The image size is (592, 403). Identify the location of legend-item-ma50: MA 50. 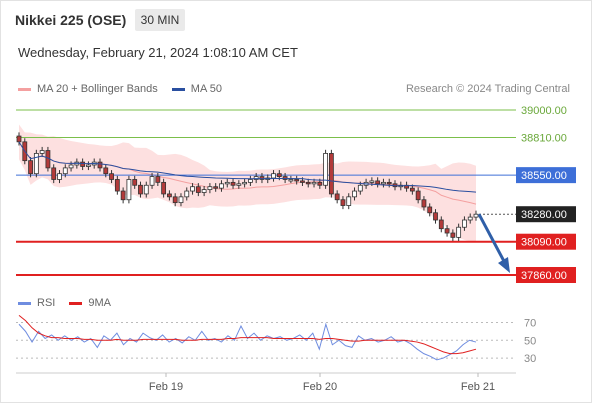
(196, 89).